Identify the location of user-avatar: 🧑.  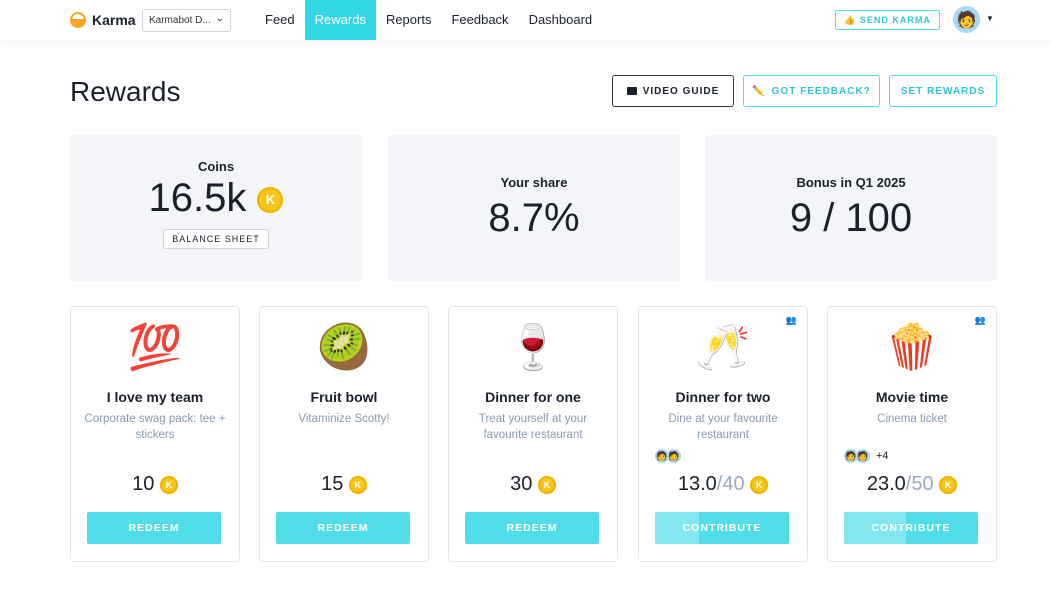
(966, 19).